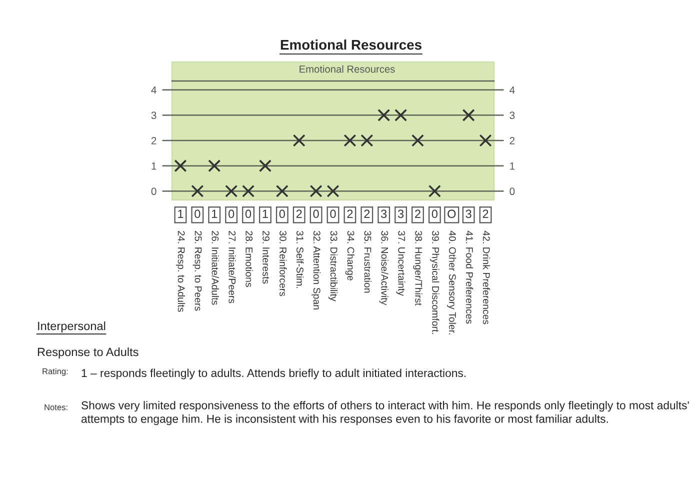 Image resolution: width=696 pixels, height=488 pixels. Describe the element at coordinates (333, 266) in the screenshot. I see `x-tick-label: 33. Distractibility` at that location.